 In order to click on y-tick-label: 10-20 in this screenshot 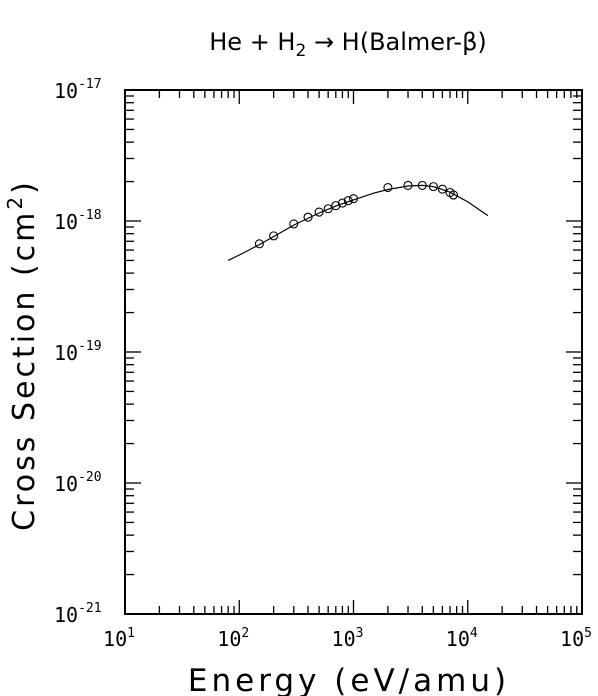, I will do `click(78, 483)`.